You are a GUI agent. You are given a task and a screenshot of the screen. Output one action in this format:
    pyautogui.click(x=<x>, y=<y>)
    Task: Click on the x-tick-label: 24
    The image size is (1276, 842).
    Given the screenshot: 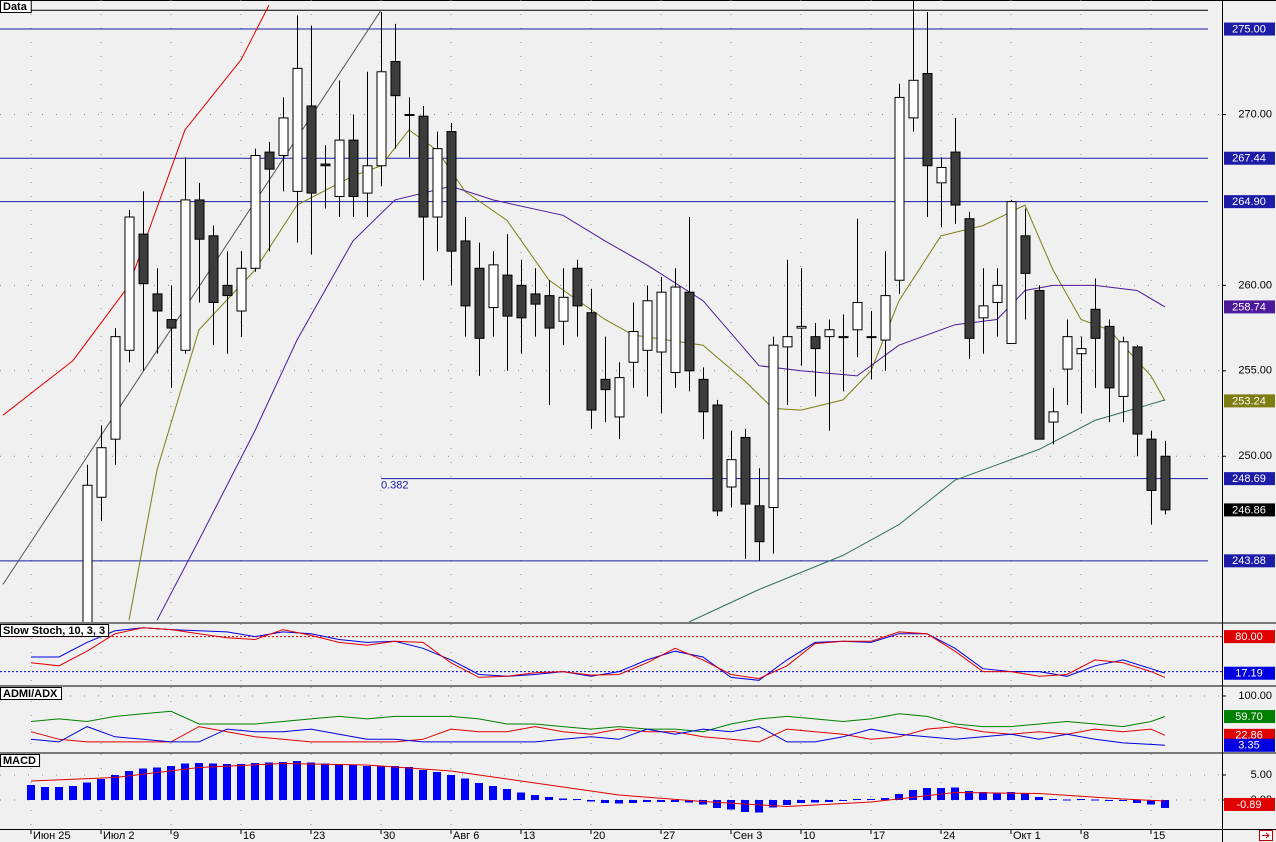 What is the action you would take?
    pyautogui.click(x=949, y=836)
    